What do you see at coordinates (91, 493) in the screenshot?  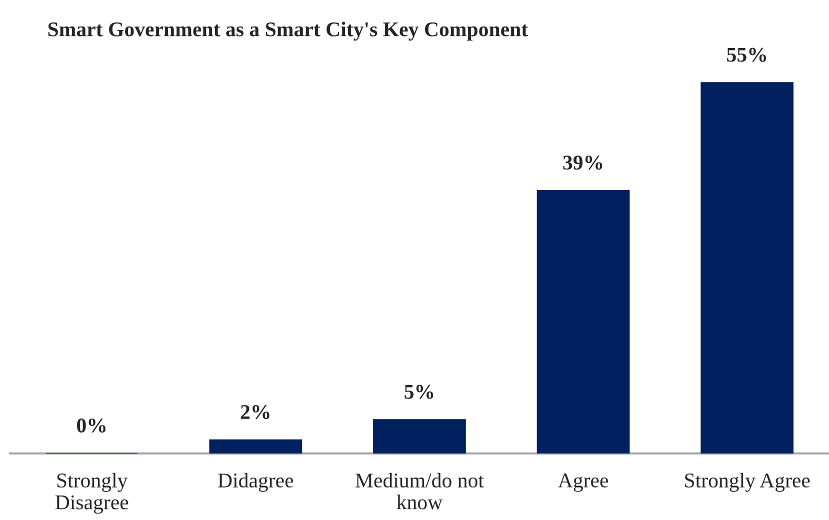 I see `x-tick-label: Strongly Disagree` at bounding box center [91, 493].